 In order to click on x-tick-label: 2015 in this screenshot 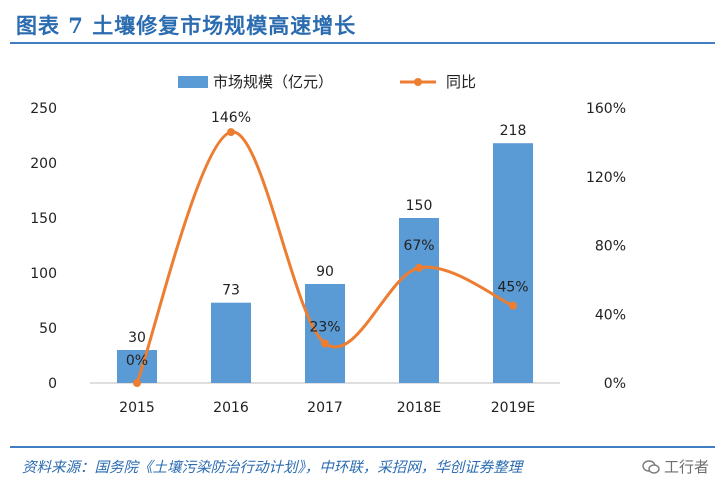, I will do `click(137, 408)`.